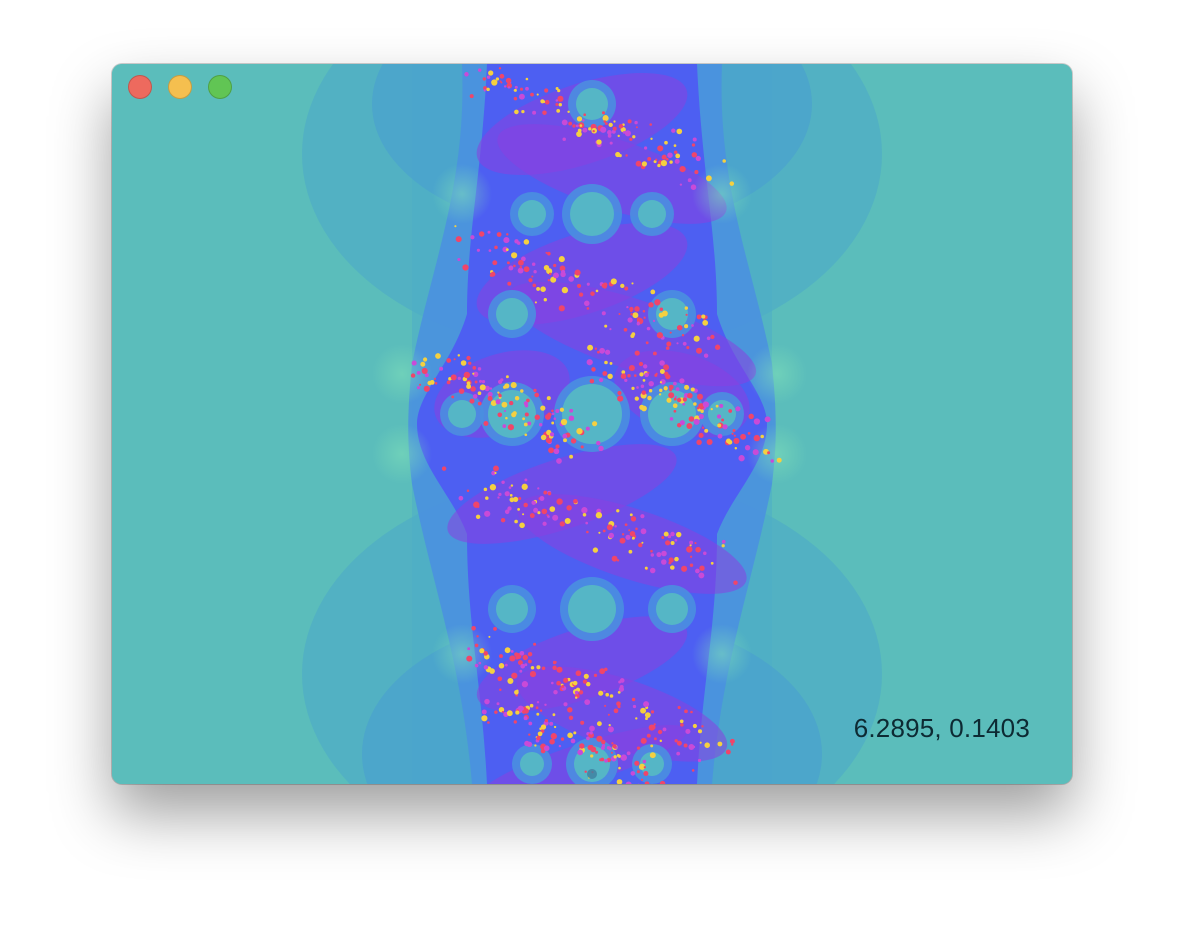 Image resolution: width=1184 pixels, height=944 pixels. I want to click on zoom-button, so click(220, 87).